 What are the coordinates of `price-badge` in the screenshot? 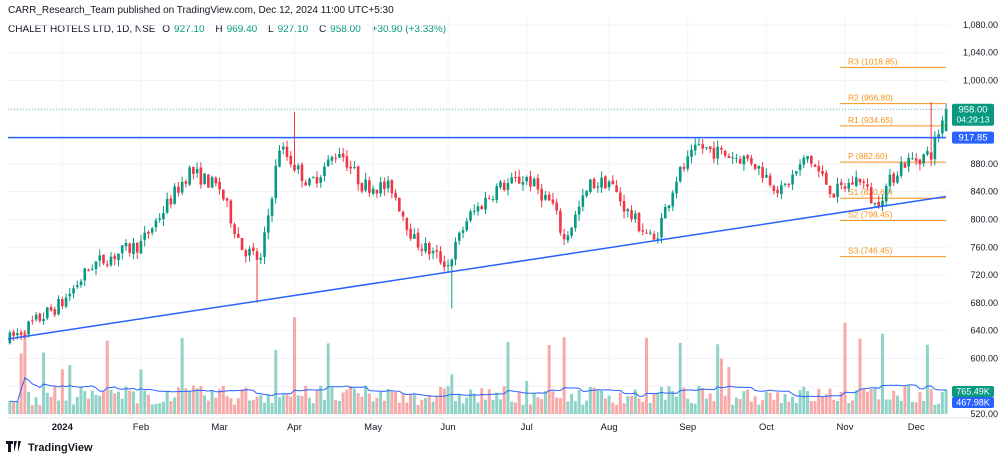 It's located at (973, 137).